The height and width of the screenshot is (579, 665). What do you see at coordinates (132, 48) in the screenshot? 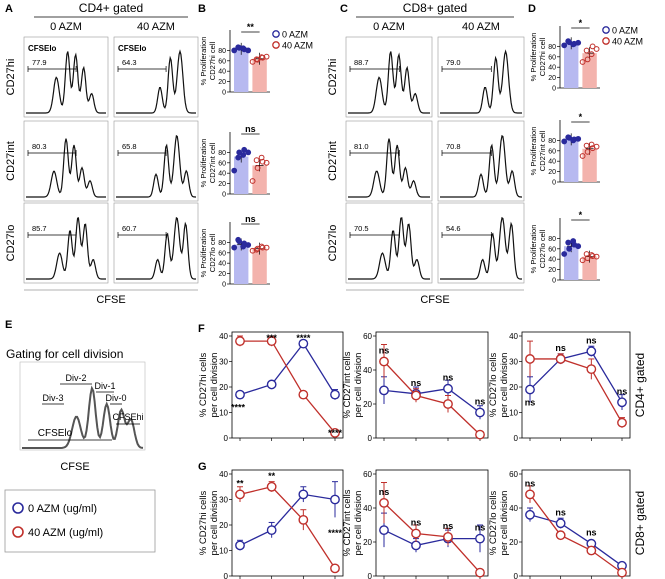
I see `panel-a-gate-label-1: CFSElo` at bounding box center [132, 48].